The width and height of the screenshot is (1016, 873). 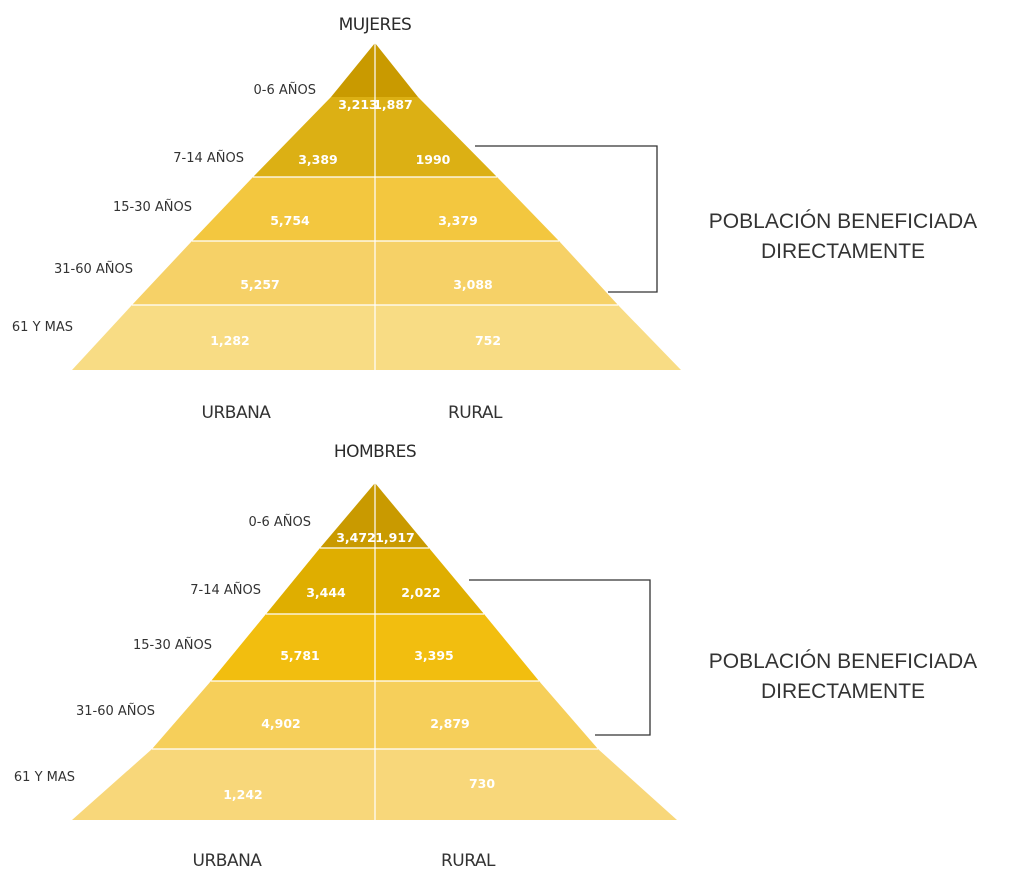 What do you see at coordinates (376, 337) in the screenshot?
I see `band-61-y-mas` at bounding box center [376, 337].